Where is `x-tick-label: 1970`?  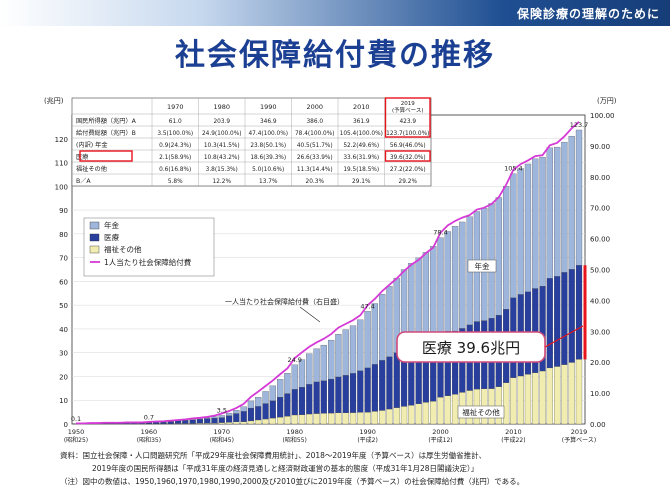 x-tick-label: 1970 is located at coordinates (222, 432).